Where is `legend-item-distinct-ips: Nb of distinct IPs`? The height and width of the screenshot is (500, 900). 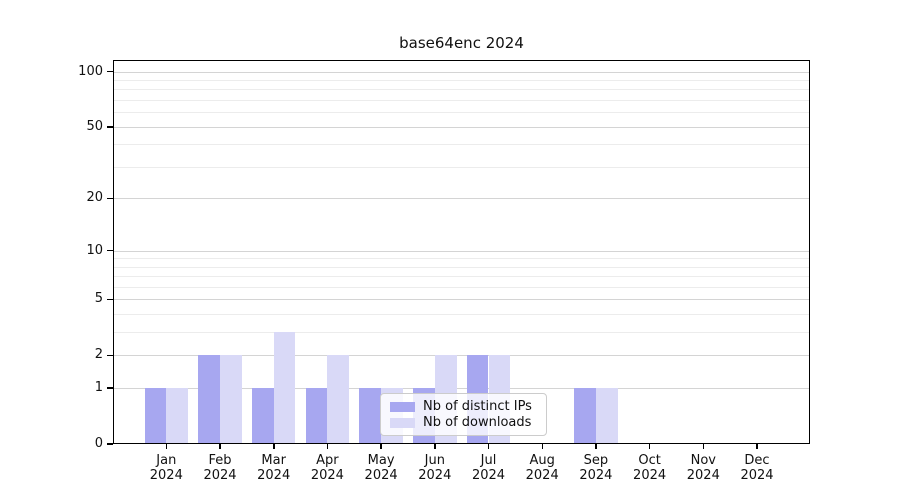 legend-item-distinct-ips: Nb of distinct IPs is located at coordinates (463, 406).